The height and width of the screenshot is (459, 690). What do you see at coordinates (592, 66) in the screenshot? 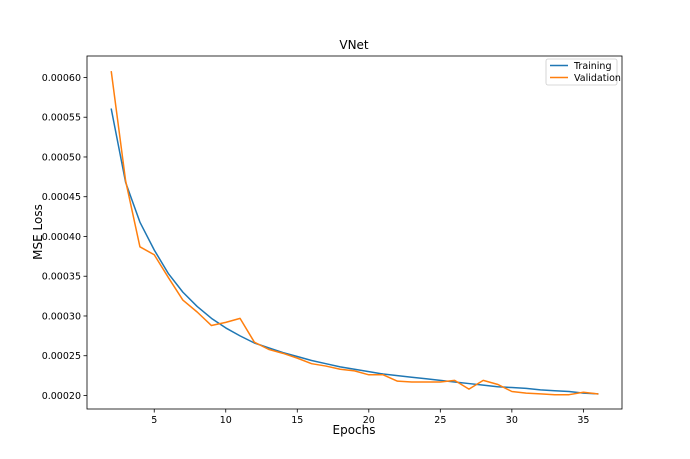
I see `legend-label-training: Training` at bounding box center [592, 66].